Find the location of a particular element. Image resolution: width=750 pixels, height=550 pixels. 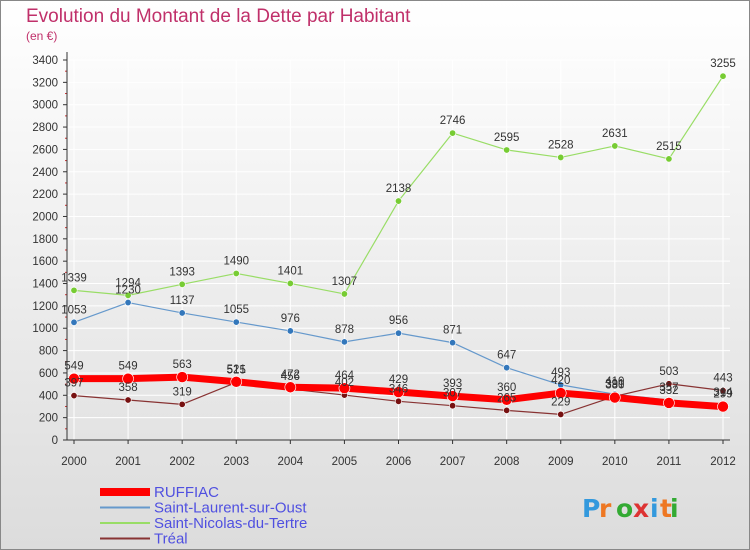

proxiti-logo: Pr o x i ti is located at coordinates (630, 508).